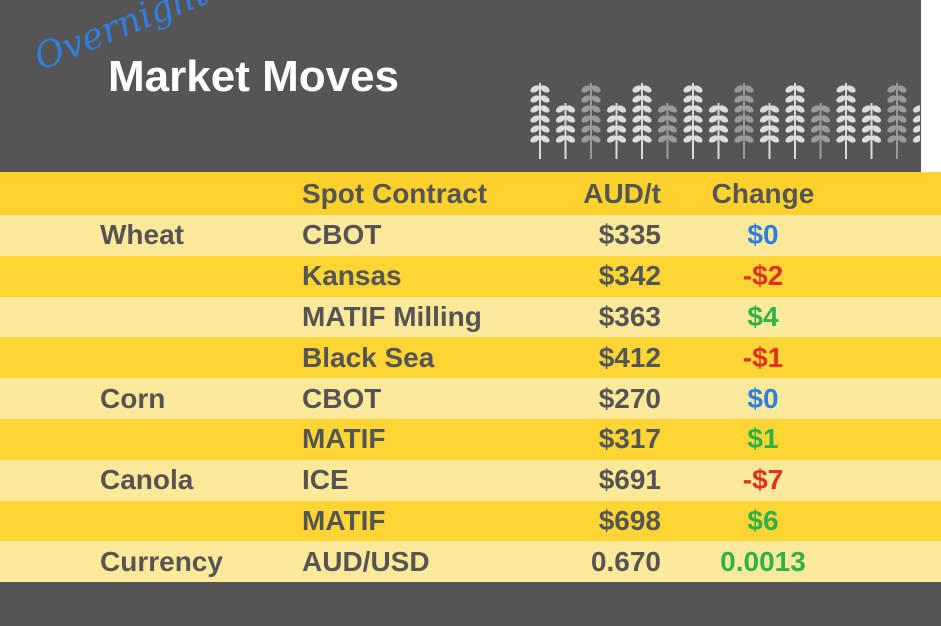 The width and height of the screenshot is (941, 626). What do you see at coordinates (763, 398) in the screenshot?
I see `change: $0` at bounding box center [763, 398].